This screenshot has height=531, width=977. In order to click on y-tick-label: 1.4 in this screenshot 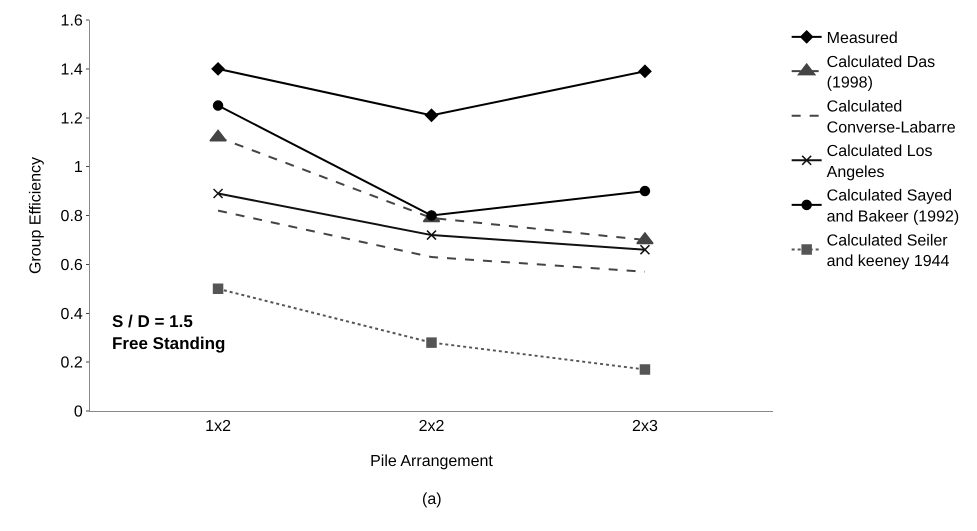, I will do `click(71, 69)`.